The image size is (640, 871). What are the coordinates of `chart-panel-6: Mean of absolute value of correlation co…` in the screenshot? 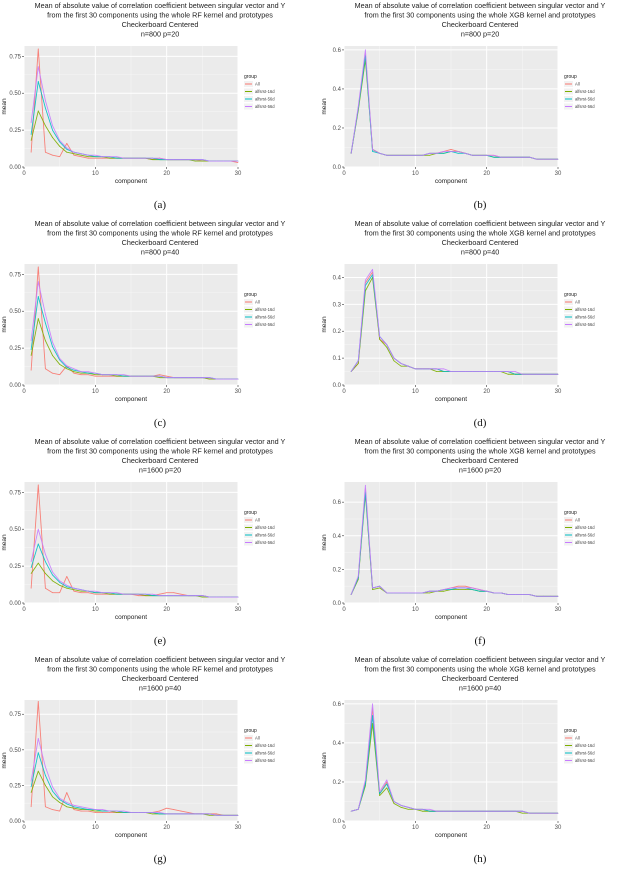 It's located at (463, 542).